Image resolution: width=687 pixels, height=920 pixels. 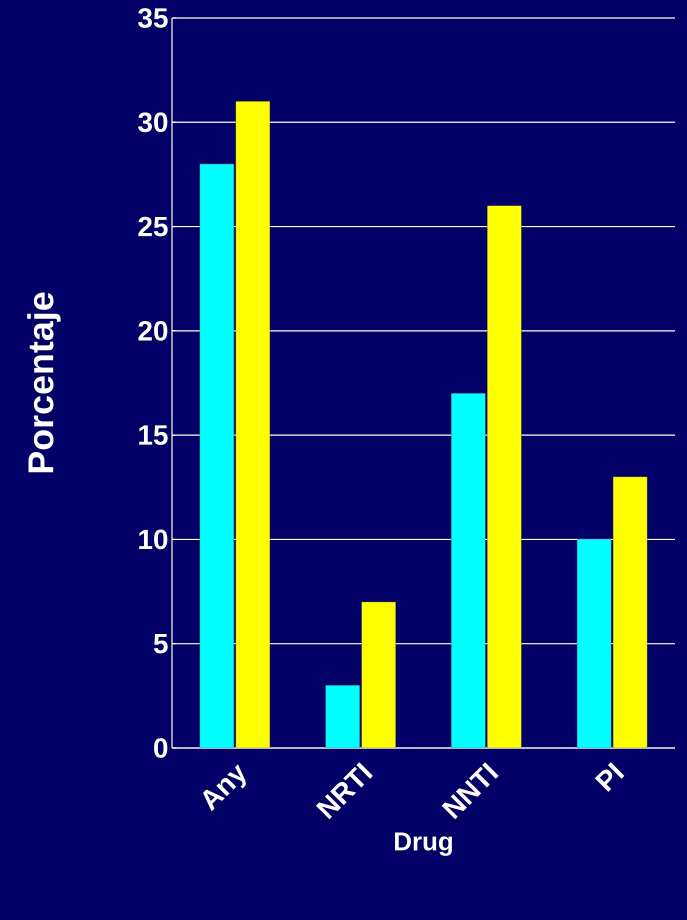 What do you see at coordinates (153, 226) in the screenshot?
I see `y-tick-label: 25` at bounding box center [153, 226].